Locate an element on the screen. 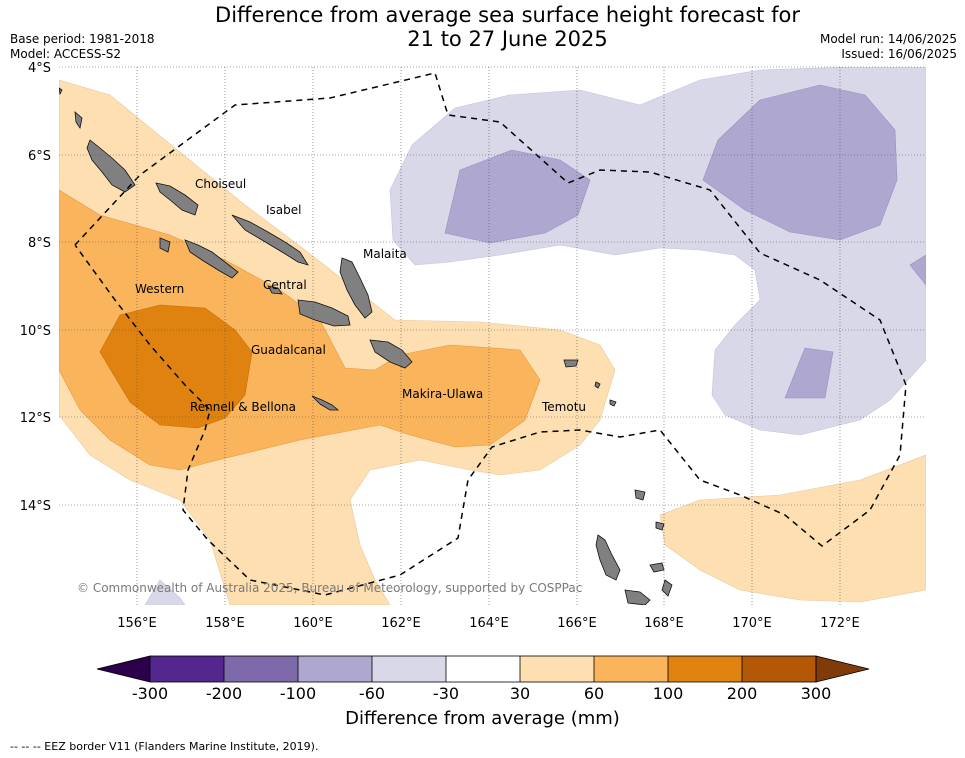 The height and width of the screenshot is (758, 965). region-label-choiseul: Choiseul is located at coordinates (220, 184).